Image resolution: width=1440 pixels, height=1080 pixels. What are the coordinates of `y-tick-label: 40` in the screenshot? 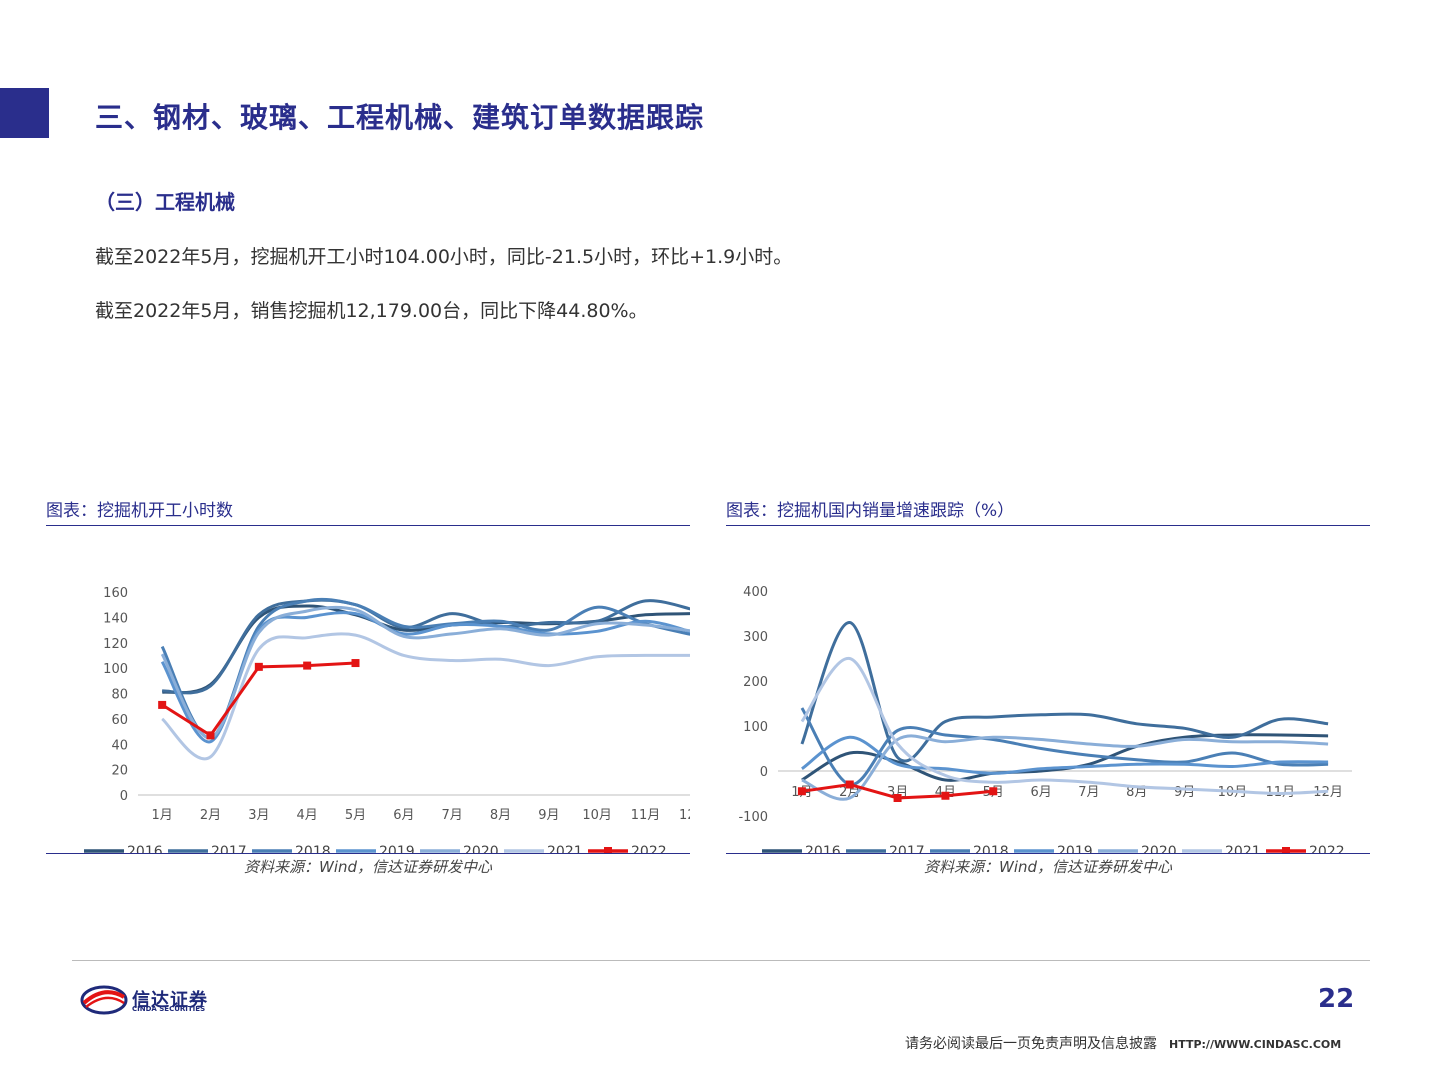 It's located at (119, 745).